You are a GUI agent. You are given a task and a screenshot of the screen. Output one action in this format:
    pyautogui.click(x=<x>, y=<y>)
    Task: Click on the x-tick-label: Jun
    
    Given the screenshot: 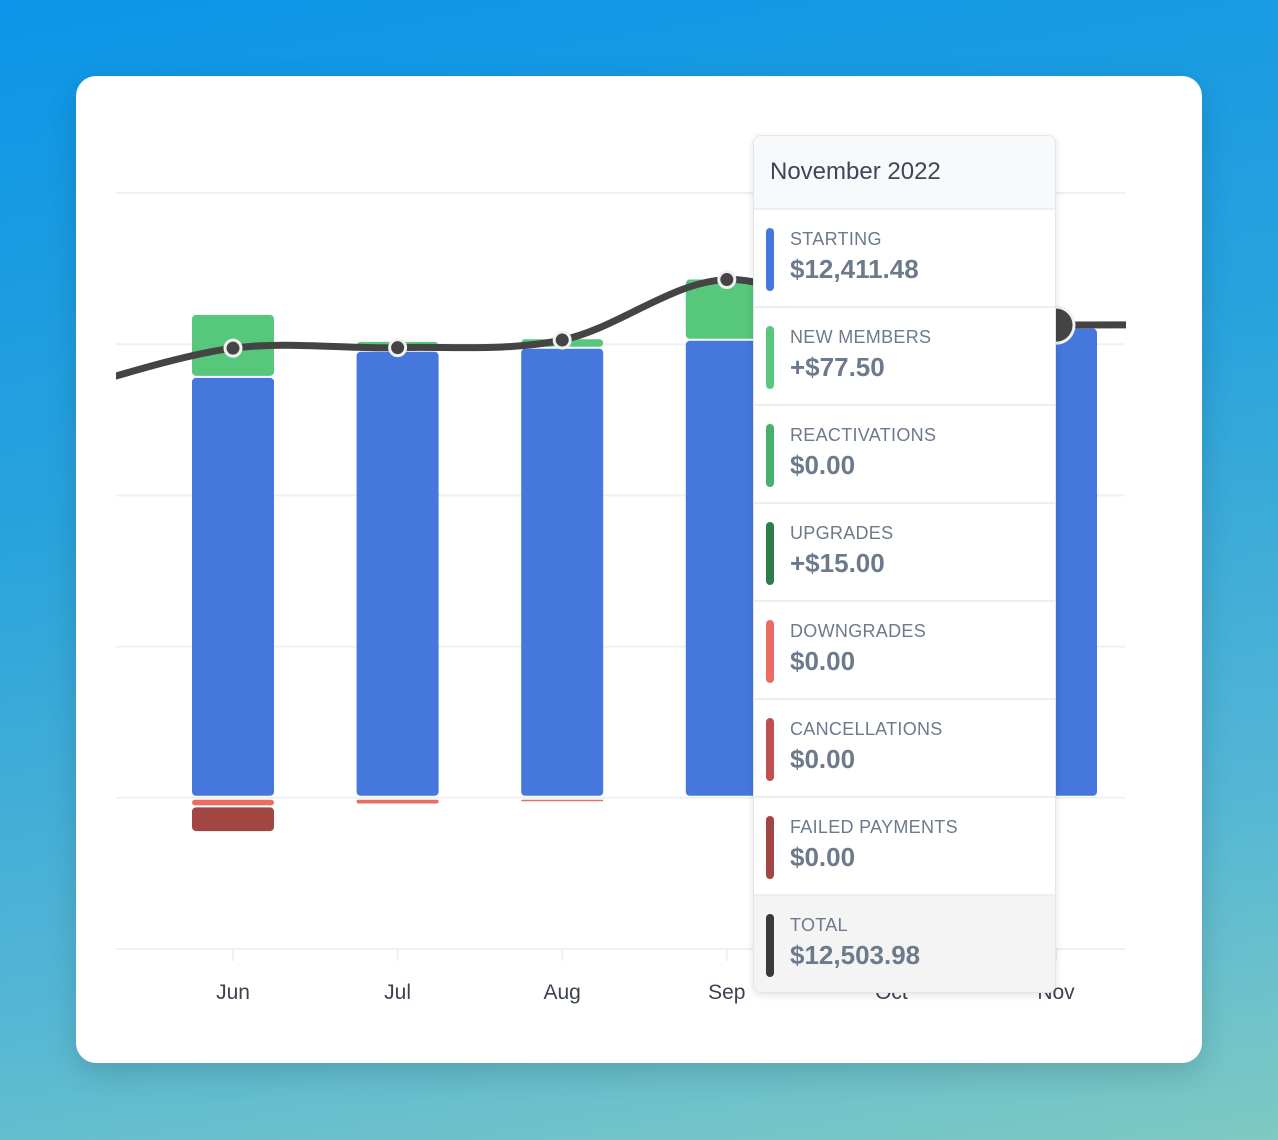 What is the action you would take?
    pyautogui.click(x=233, y=992)
    